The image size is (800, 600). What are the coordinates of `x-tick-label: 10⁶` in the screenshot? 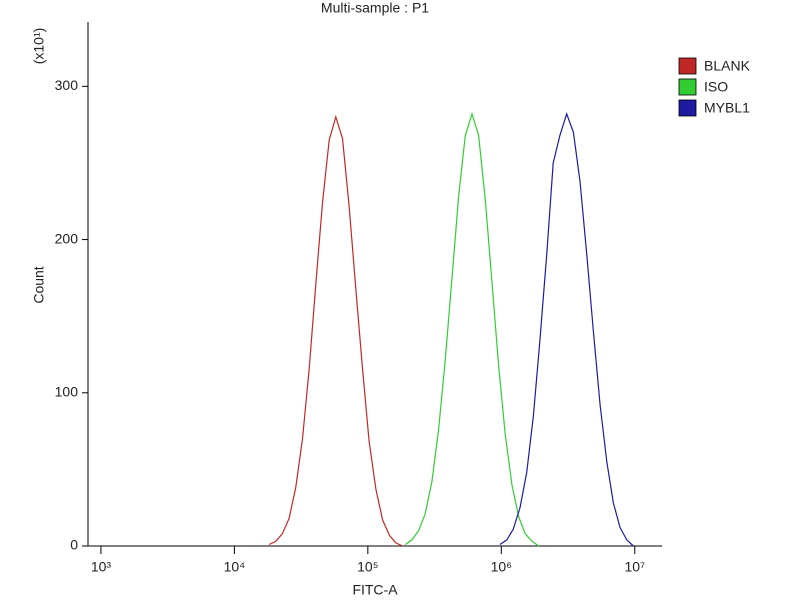 It's located at (501, 567).